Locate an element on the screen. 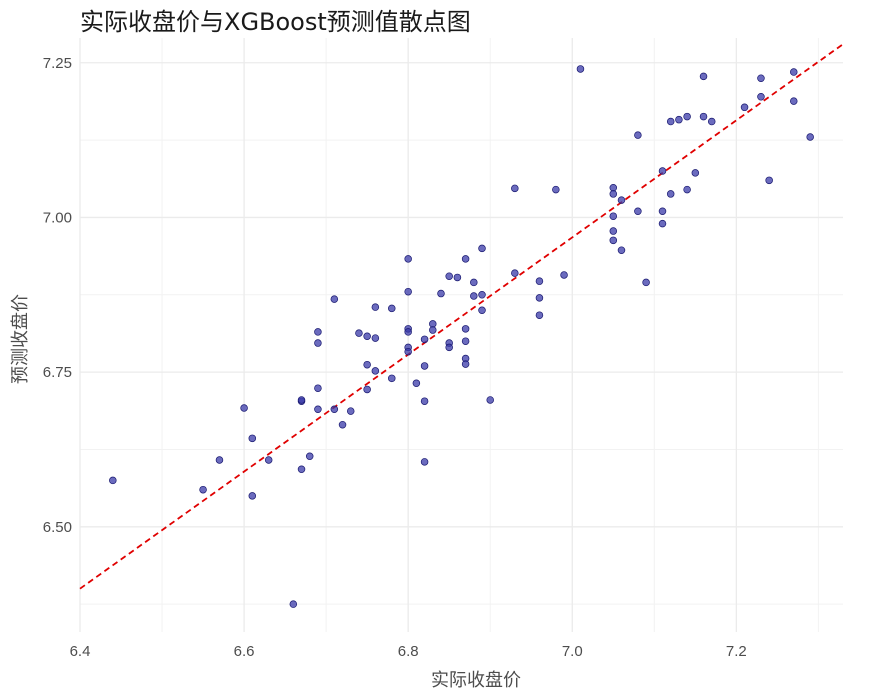  y-tick-label: 6.50 is located at coordinates (57, 527).